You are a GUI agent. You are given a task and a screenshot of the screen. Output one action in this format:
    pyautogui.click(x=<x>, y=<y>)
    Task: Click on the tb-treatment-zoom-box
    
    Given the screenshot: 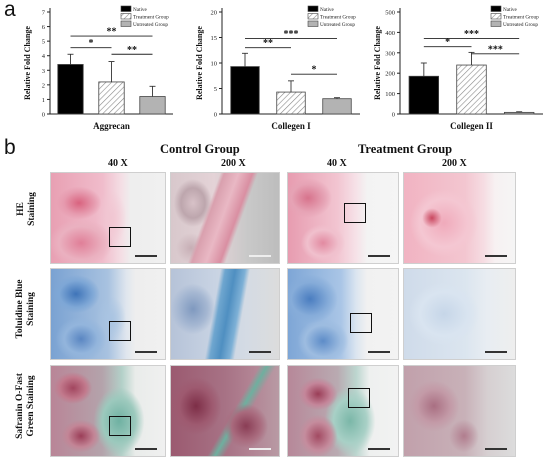 What is the action you would take?
    pyautogui.click(x=361, y=323)
    